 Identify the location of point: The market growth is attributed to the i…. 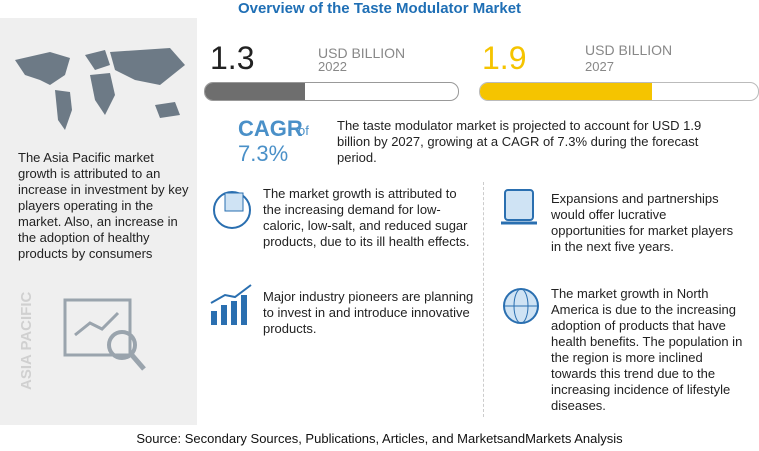
(366, 217).